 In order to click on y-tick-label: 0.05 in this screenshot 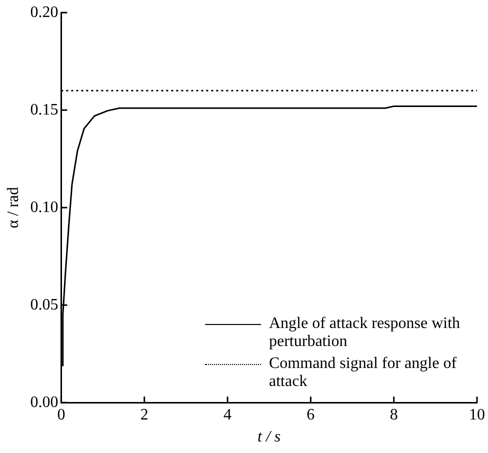, I will do `click(44, 305)`.